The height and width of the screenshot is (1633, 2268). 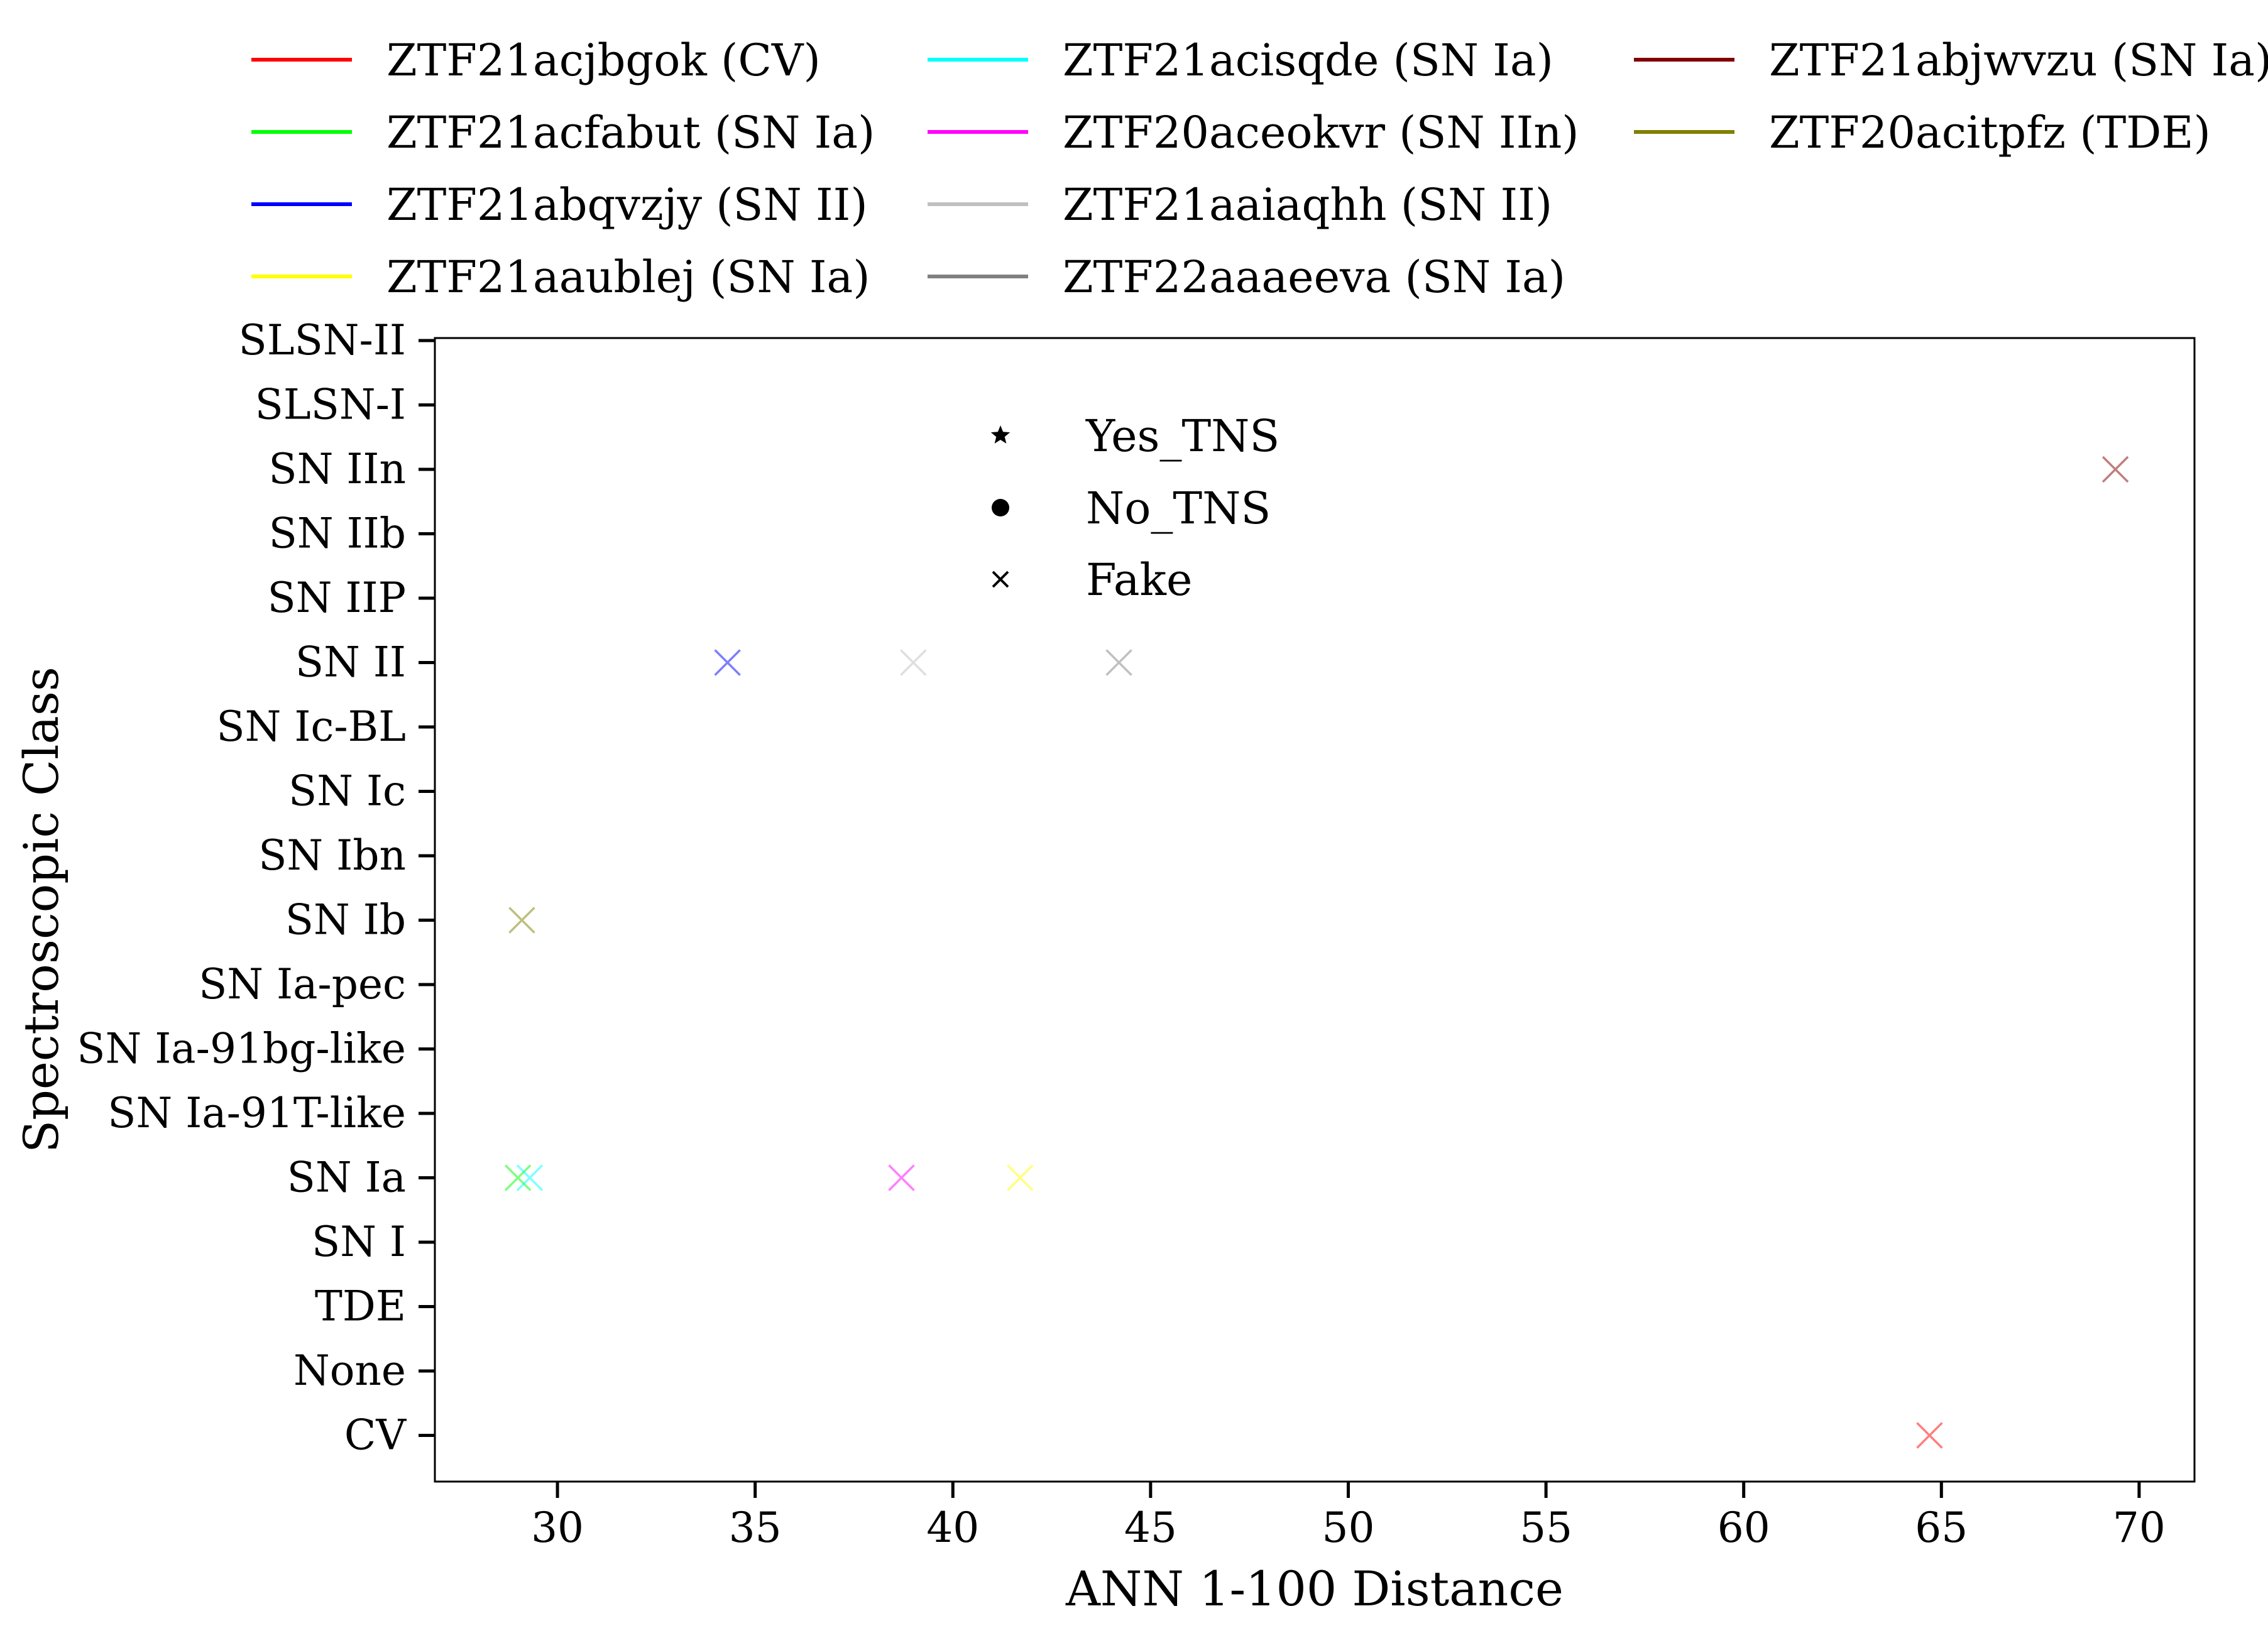 What do you see at coordinates (1118, 663) in the screenshot?
I see `point-ztf22aaaeeva-sn-ia` at bounding box center [1118, 663].